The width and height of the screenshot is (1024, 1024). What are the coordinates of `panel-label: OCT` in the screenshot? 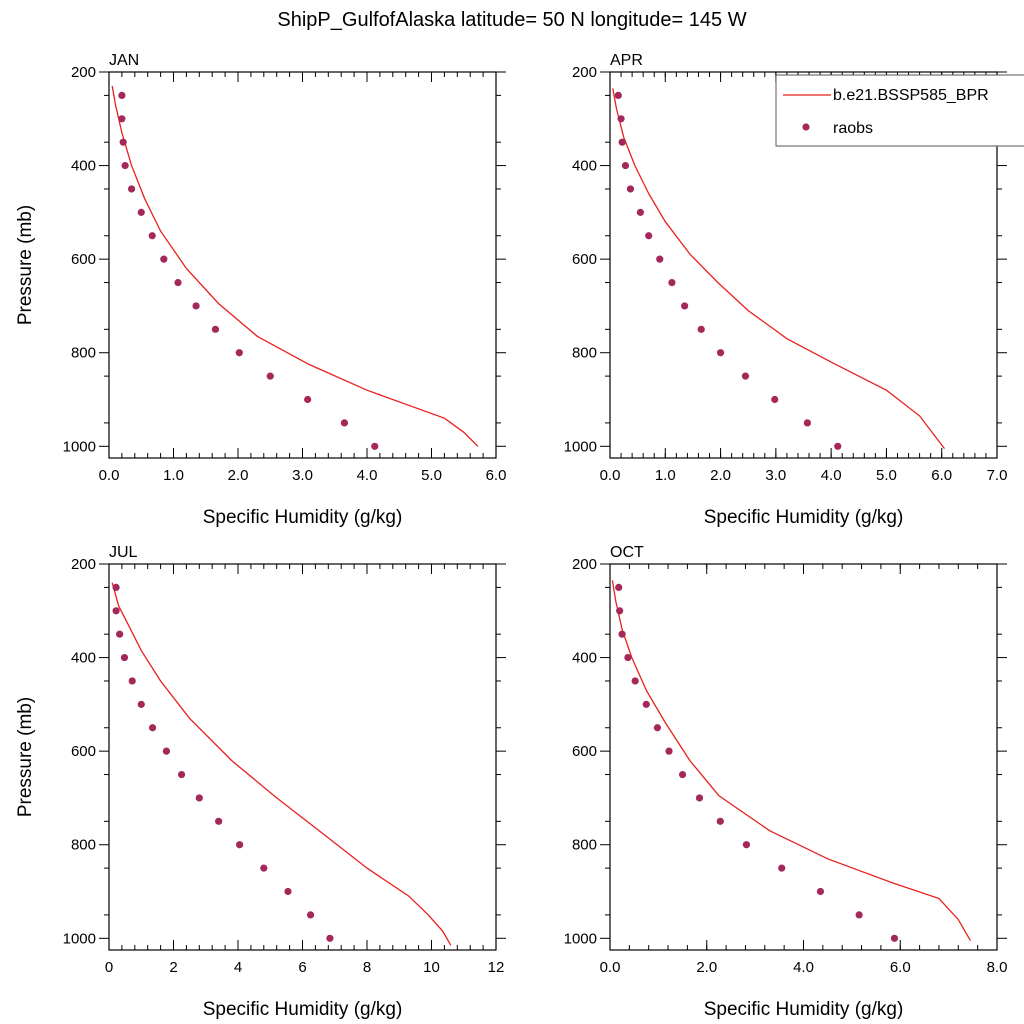 It's located at (627, 552).